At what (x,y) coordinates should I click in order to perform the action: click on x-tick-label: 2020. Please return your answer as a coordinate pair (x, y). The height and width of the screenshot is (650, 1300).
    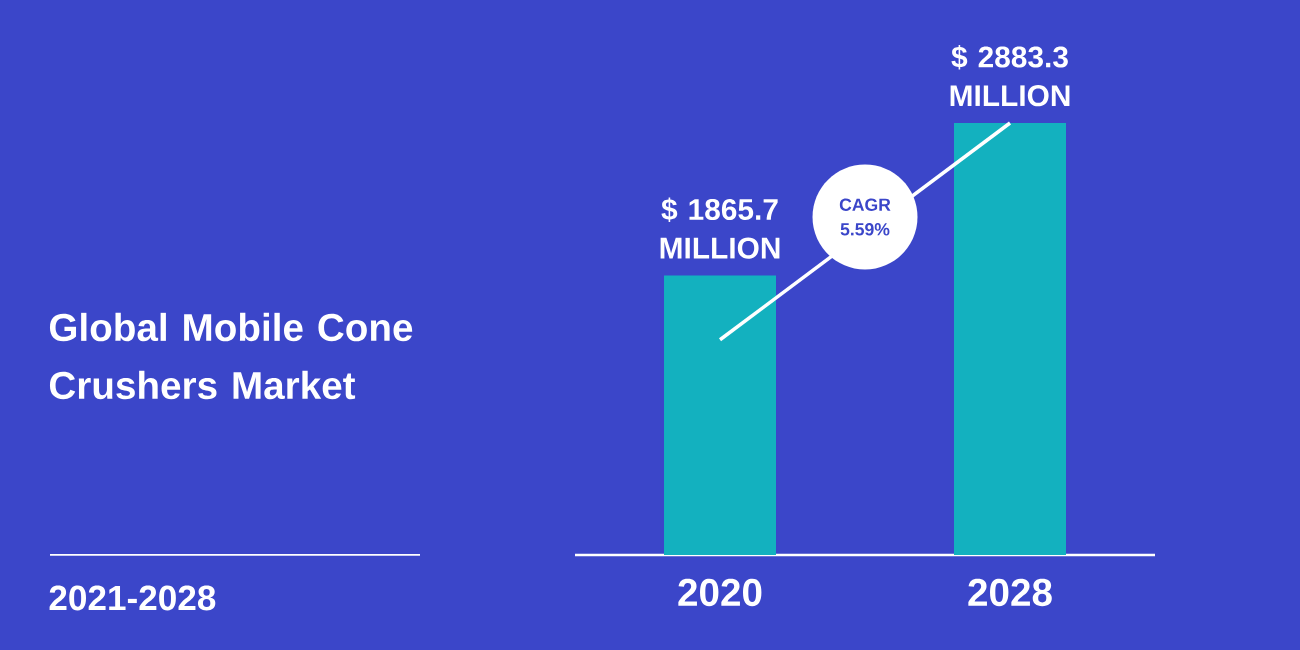
    Looking at the image, I should click on (720, 592).